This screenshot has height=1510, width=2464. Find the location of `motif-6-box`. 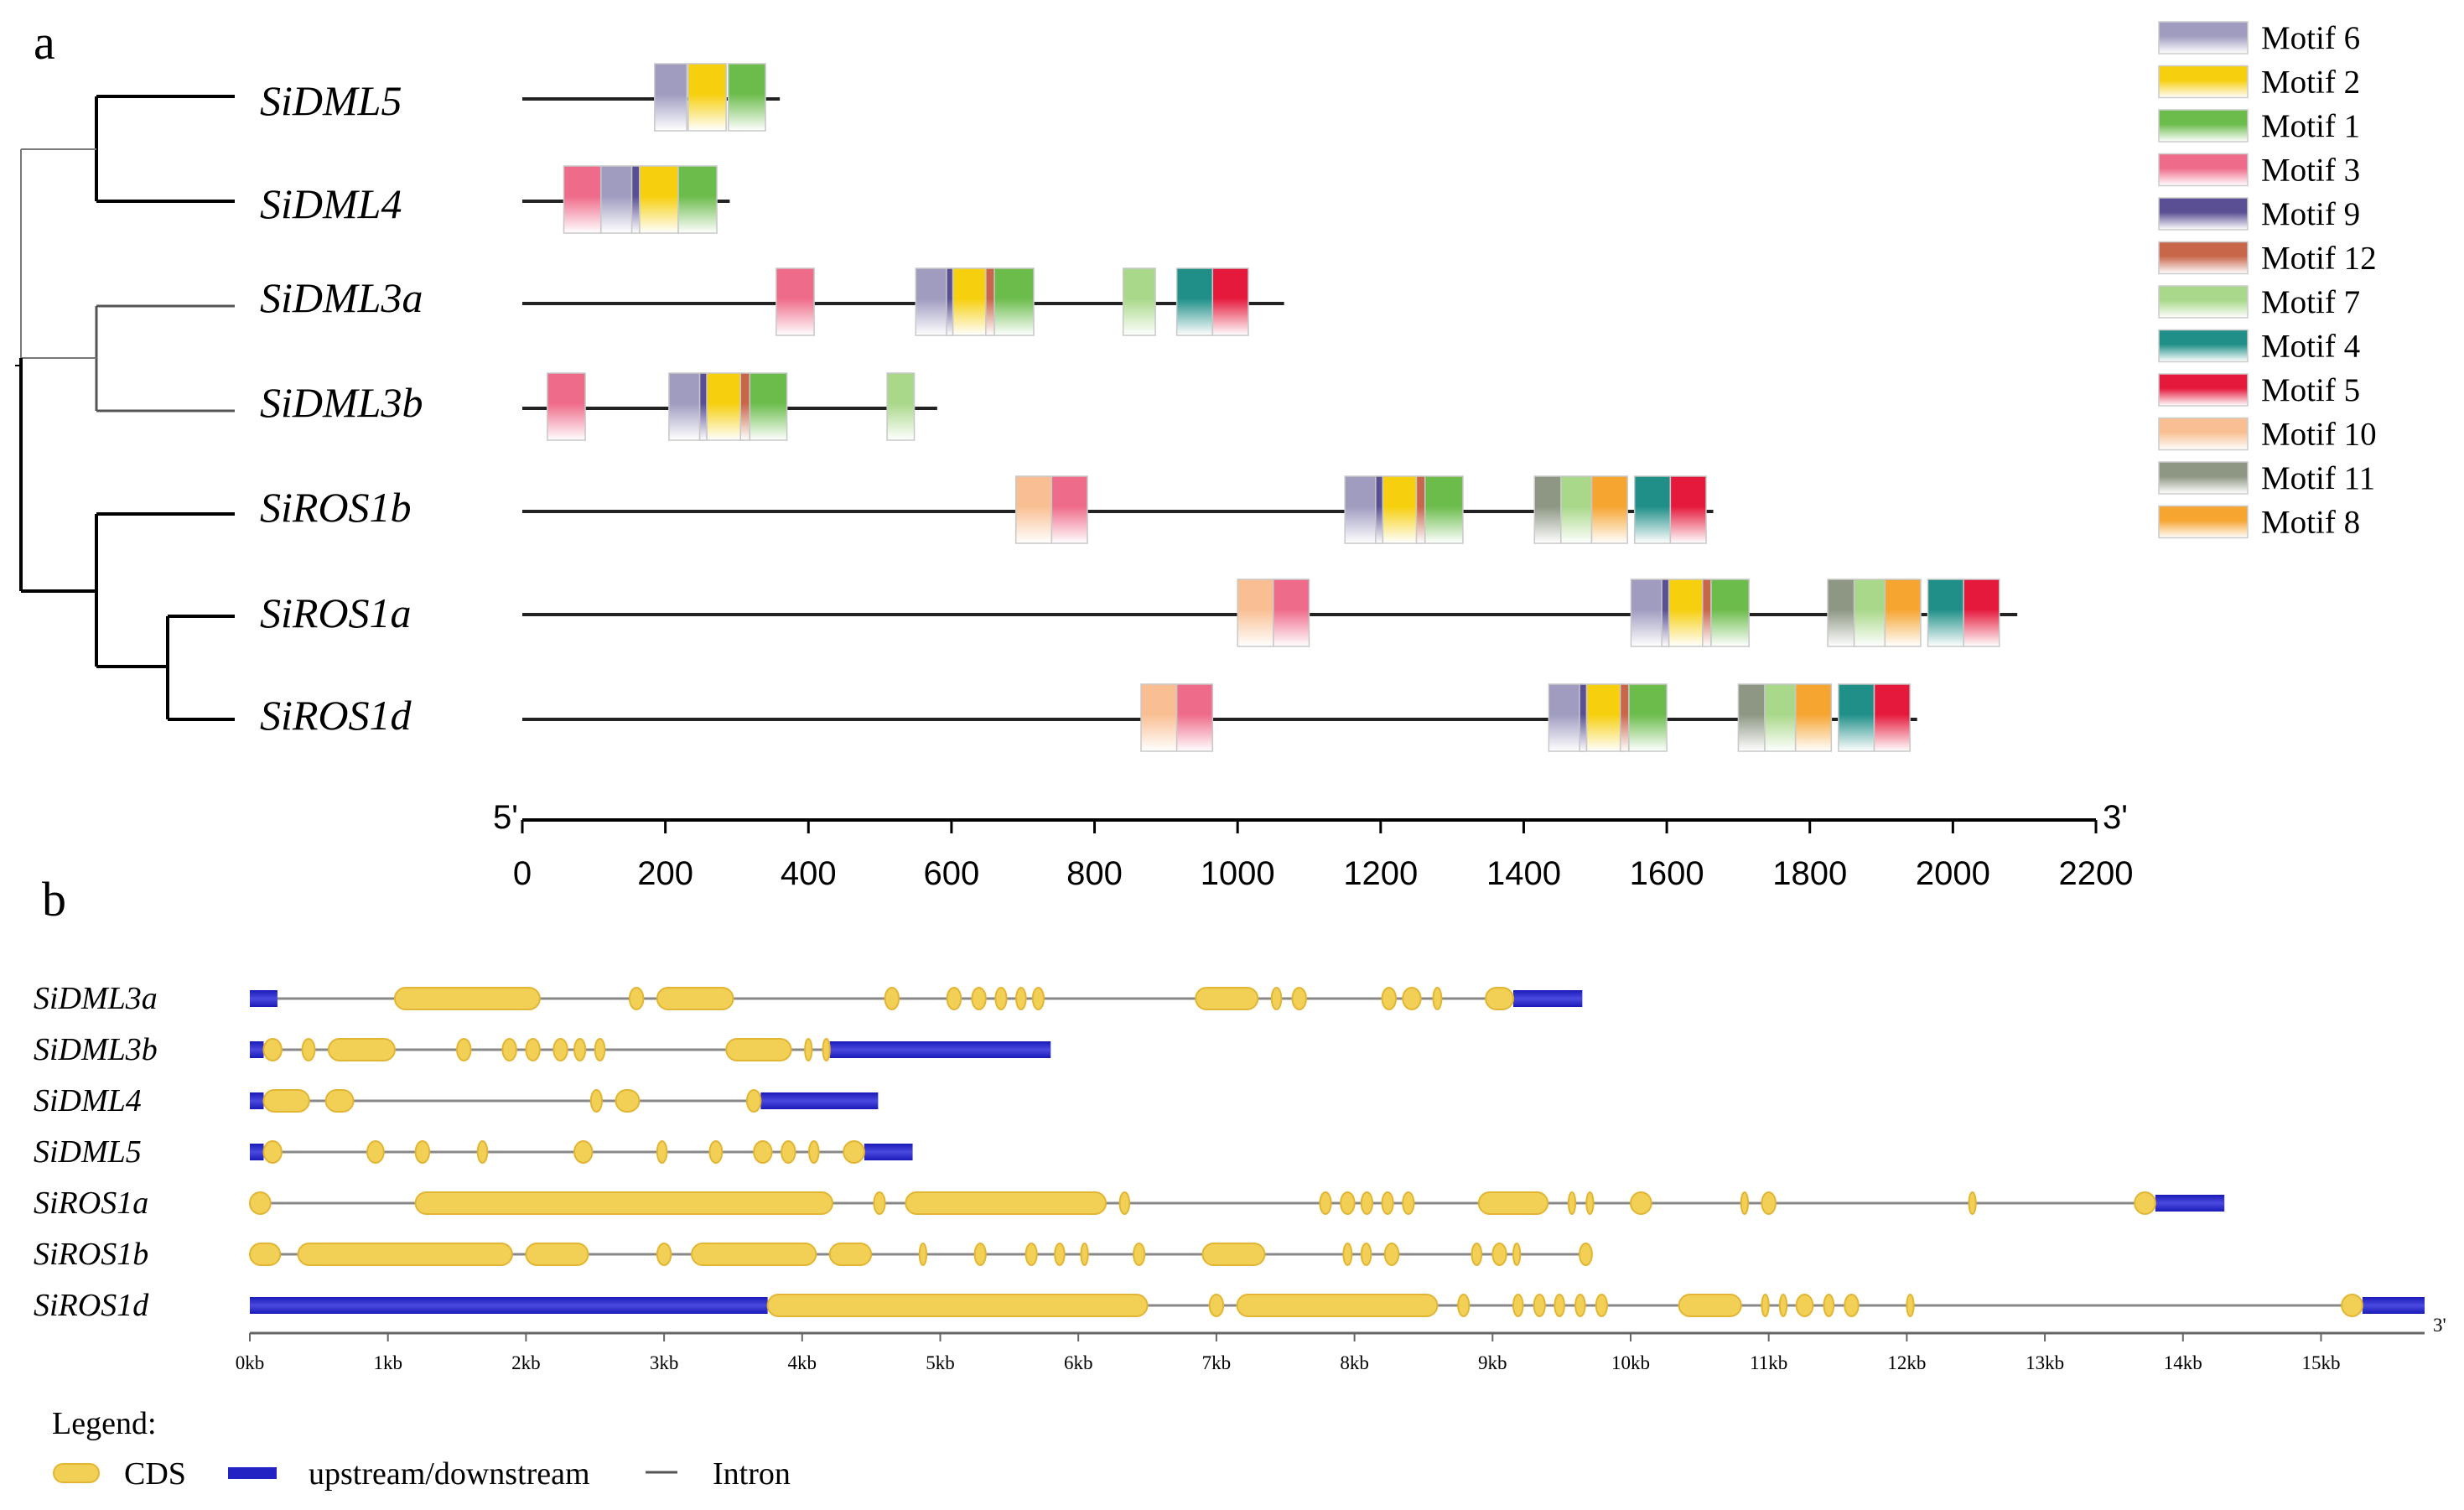

motif-6-box is located at coordinates (687, 406).